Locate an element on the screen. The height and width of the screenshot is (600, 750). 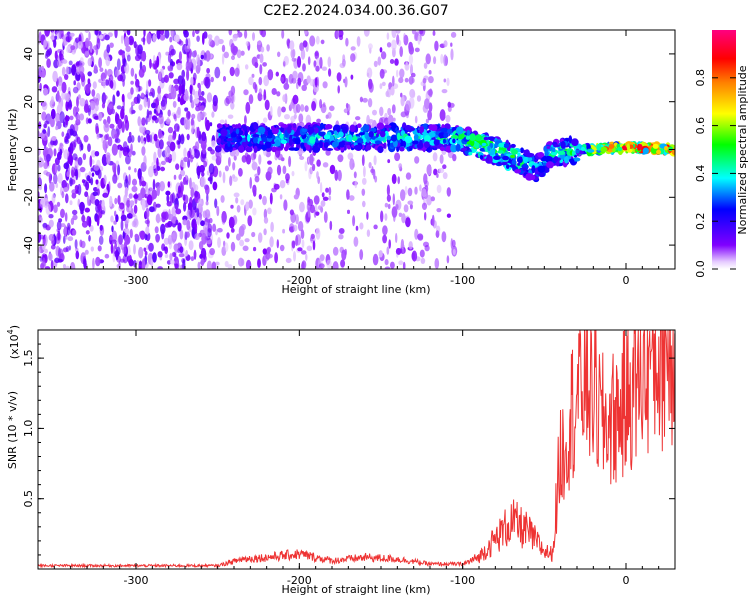
snr-y-tick-label: 0.5 is located at coordinates (28, 499).